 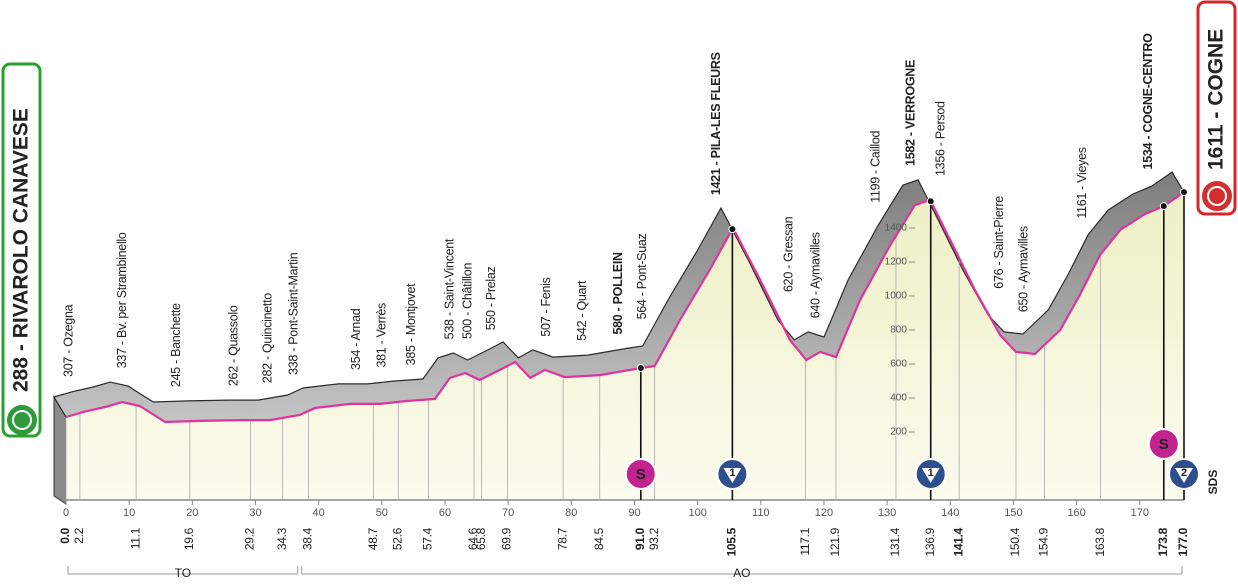 What do you see at coordinates (732, 541) in the screenshot?
I see `km-label: 105.5` at bounding box center [732, 541].